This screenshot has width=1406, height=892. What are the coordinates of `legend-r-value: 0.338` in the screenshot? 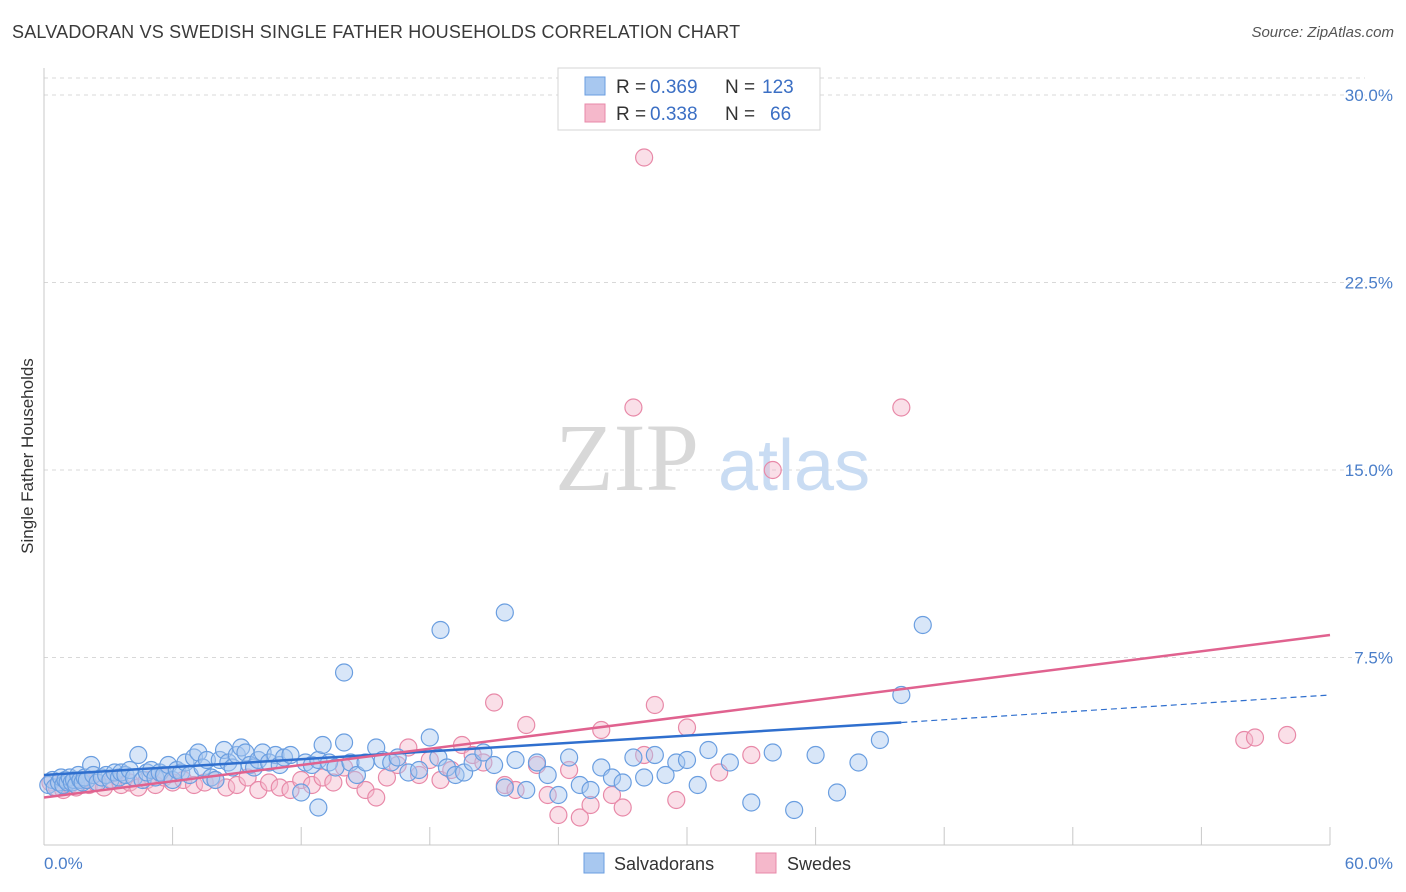 It's located at (674, 114).